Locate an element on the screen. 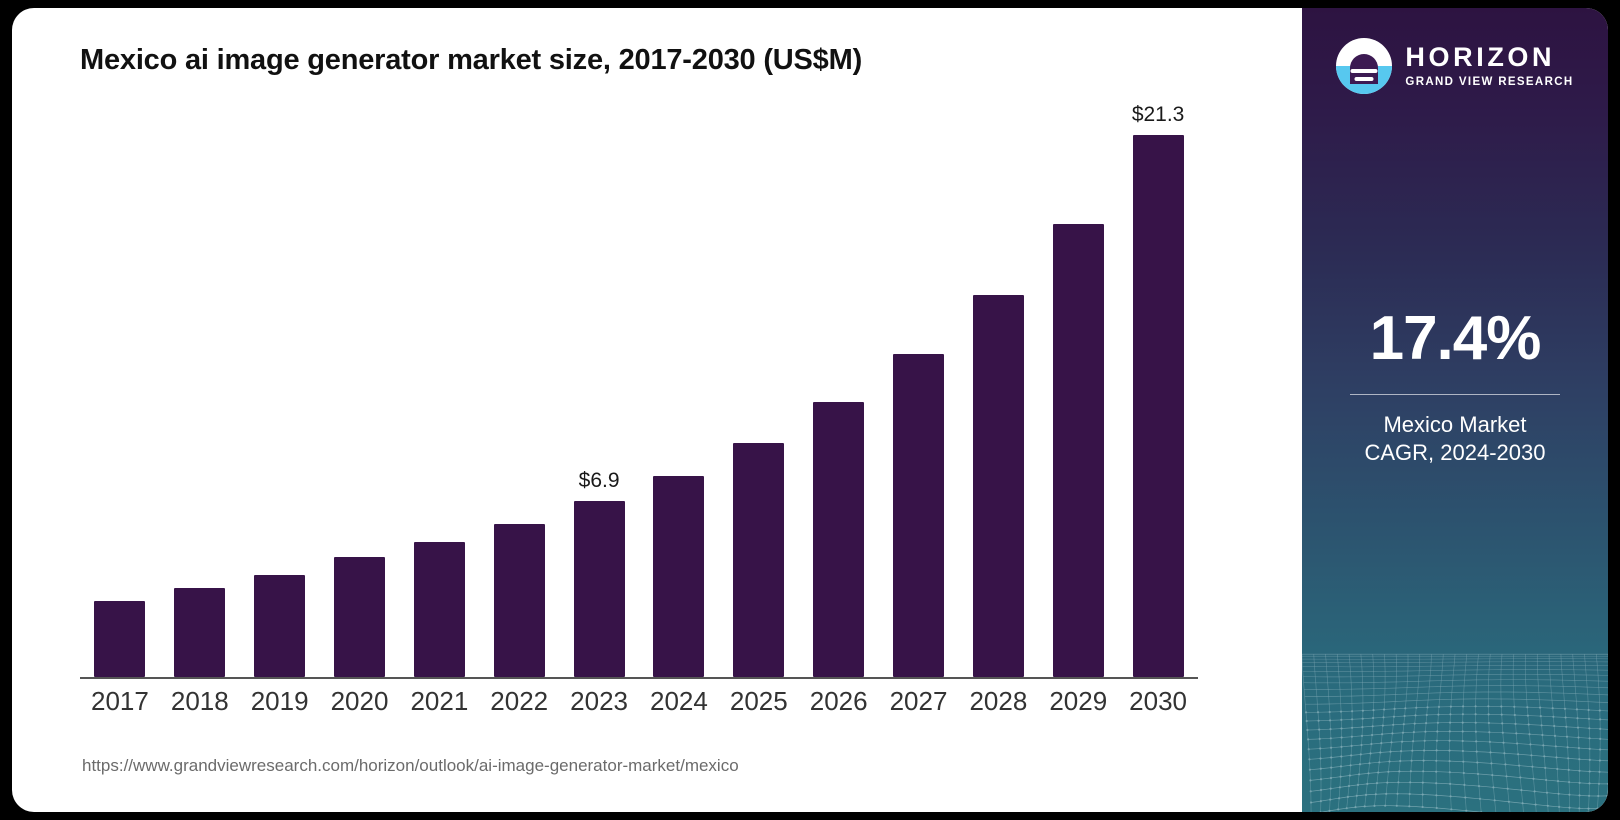 Image resolution: width=1620 pixels, height=820 pixels. x-axis-tick-2026: 2026 is located at coordinates (838, 701).